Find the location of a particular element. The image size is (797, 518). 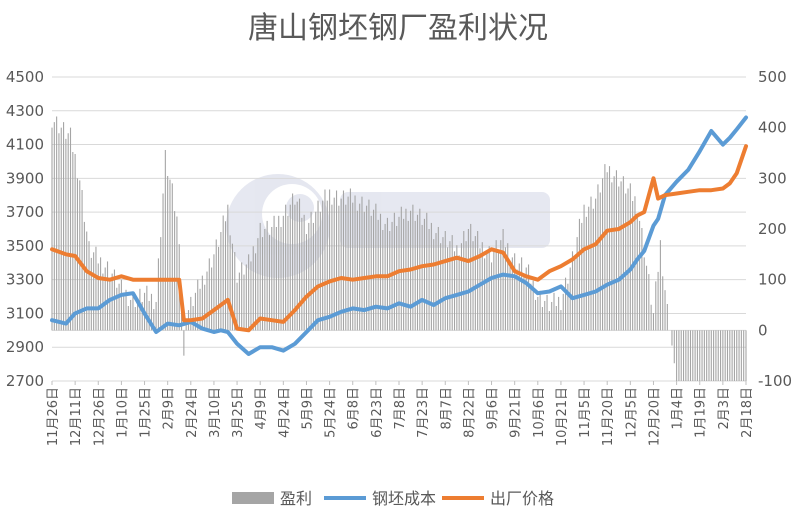

legend-swatch-profit is located at coordinates (253, 498).